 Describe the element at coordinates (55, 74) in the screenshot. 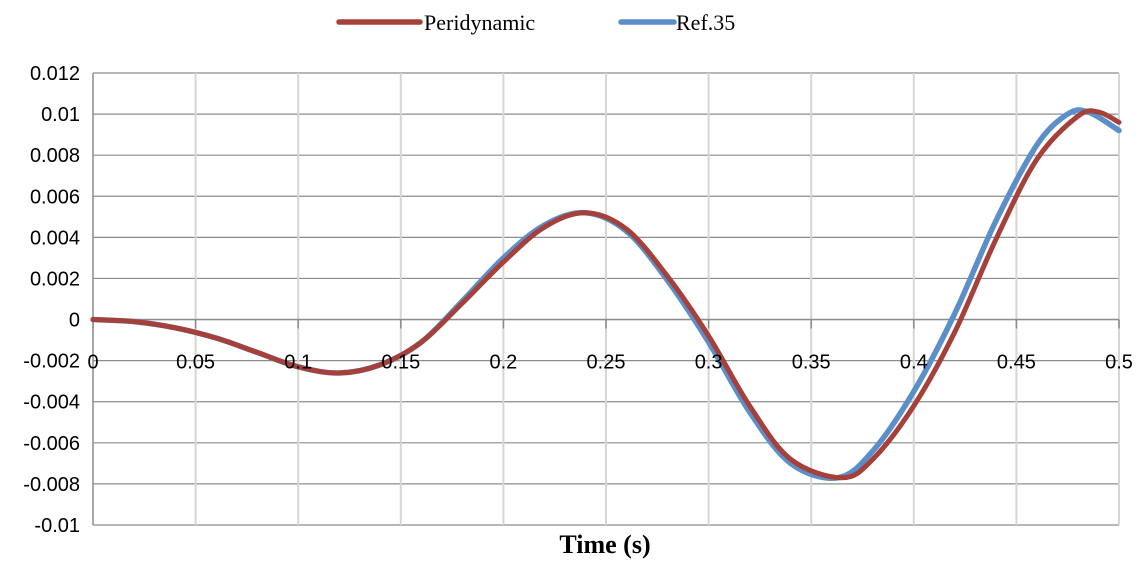

I see `y-tick-label: 0.012` at that location.